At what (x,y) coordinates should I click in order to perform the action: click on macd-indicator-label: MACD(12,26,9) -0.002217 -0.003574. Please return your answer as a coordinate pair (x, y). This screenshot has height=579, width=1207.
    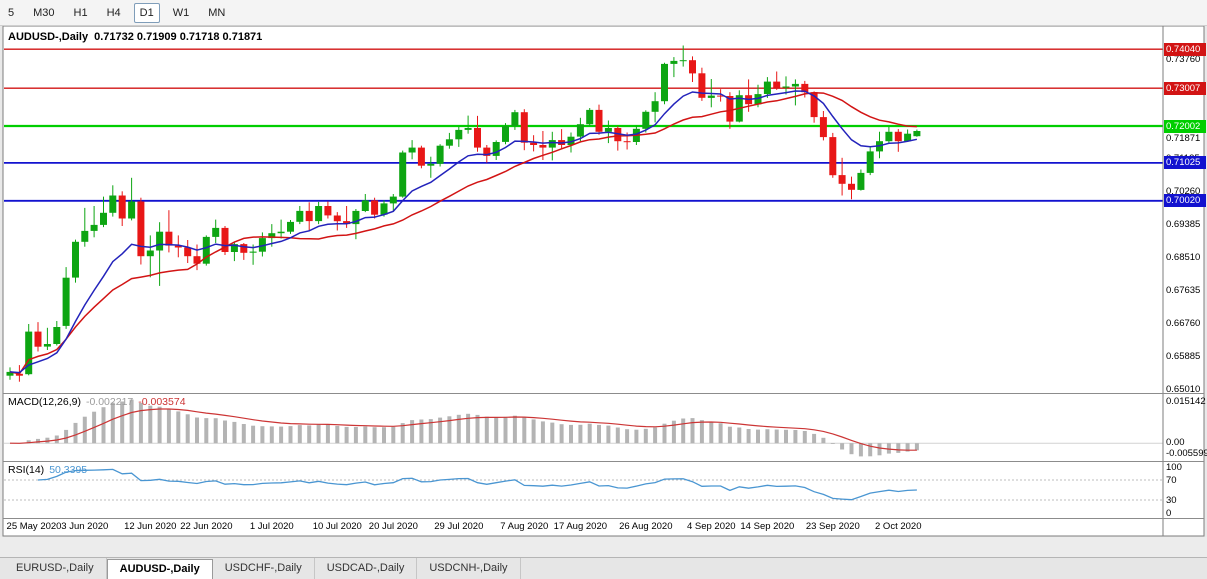
    Looking at the image, I should click on (97, 402).